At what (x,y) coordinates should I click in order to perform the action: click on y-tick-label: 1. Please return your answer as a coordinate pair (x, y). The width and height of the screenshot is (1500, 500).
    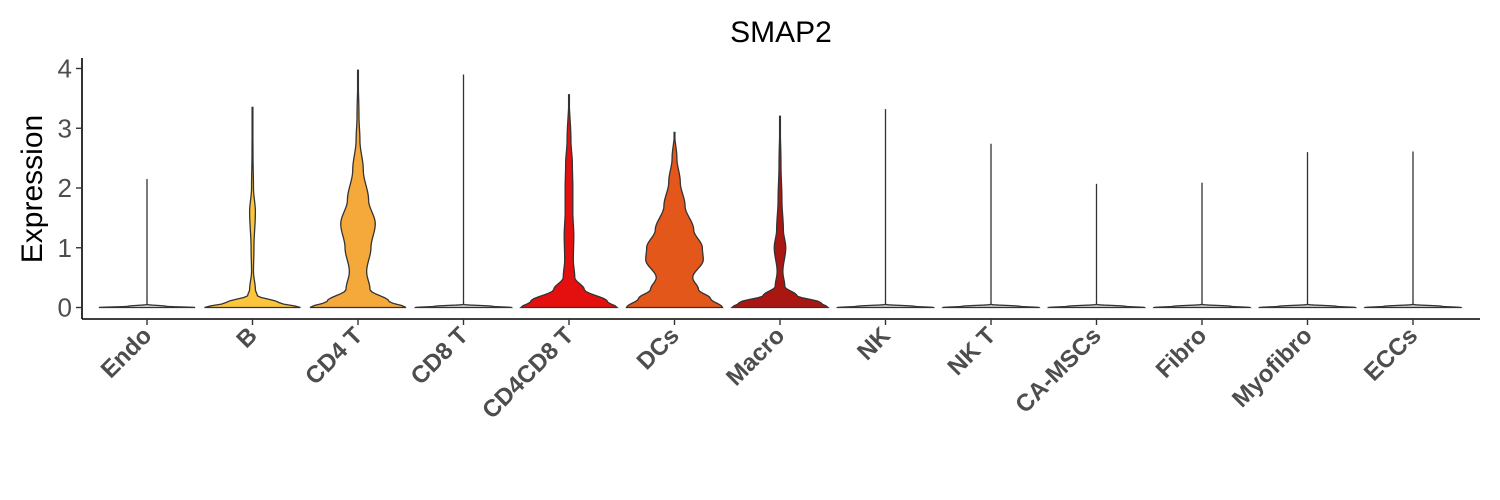
    Looking at the image, I should click on (65, 248).